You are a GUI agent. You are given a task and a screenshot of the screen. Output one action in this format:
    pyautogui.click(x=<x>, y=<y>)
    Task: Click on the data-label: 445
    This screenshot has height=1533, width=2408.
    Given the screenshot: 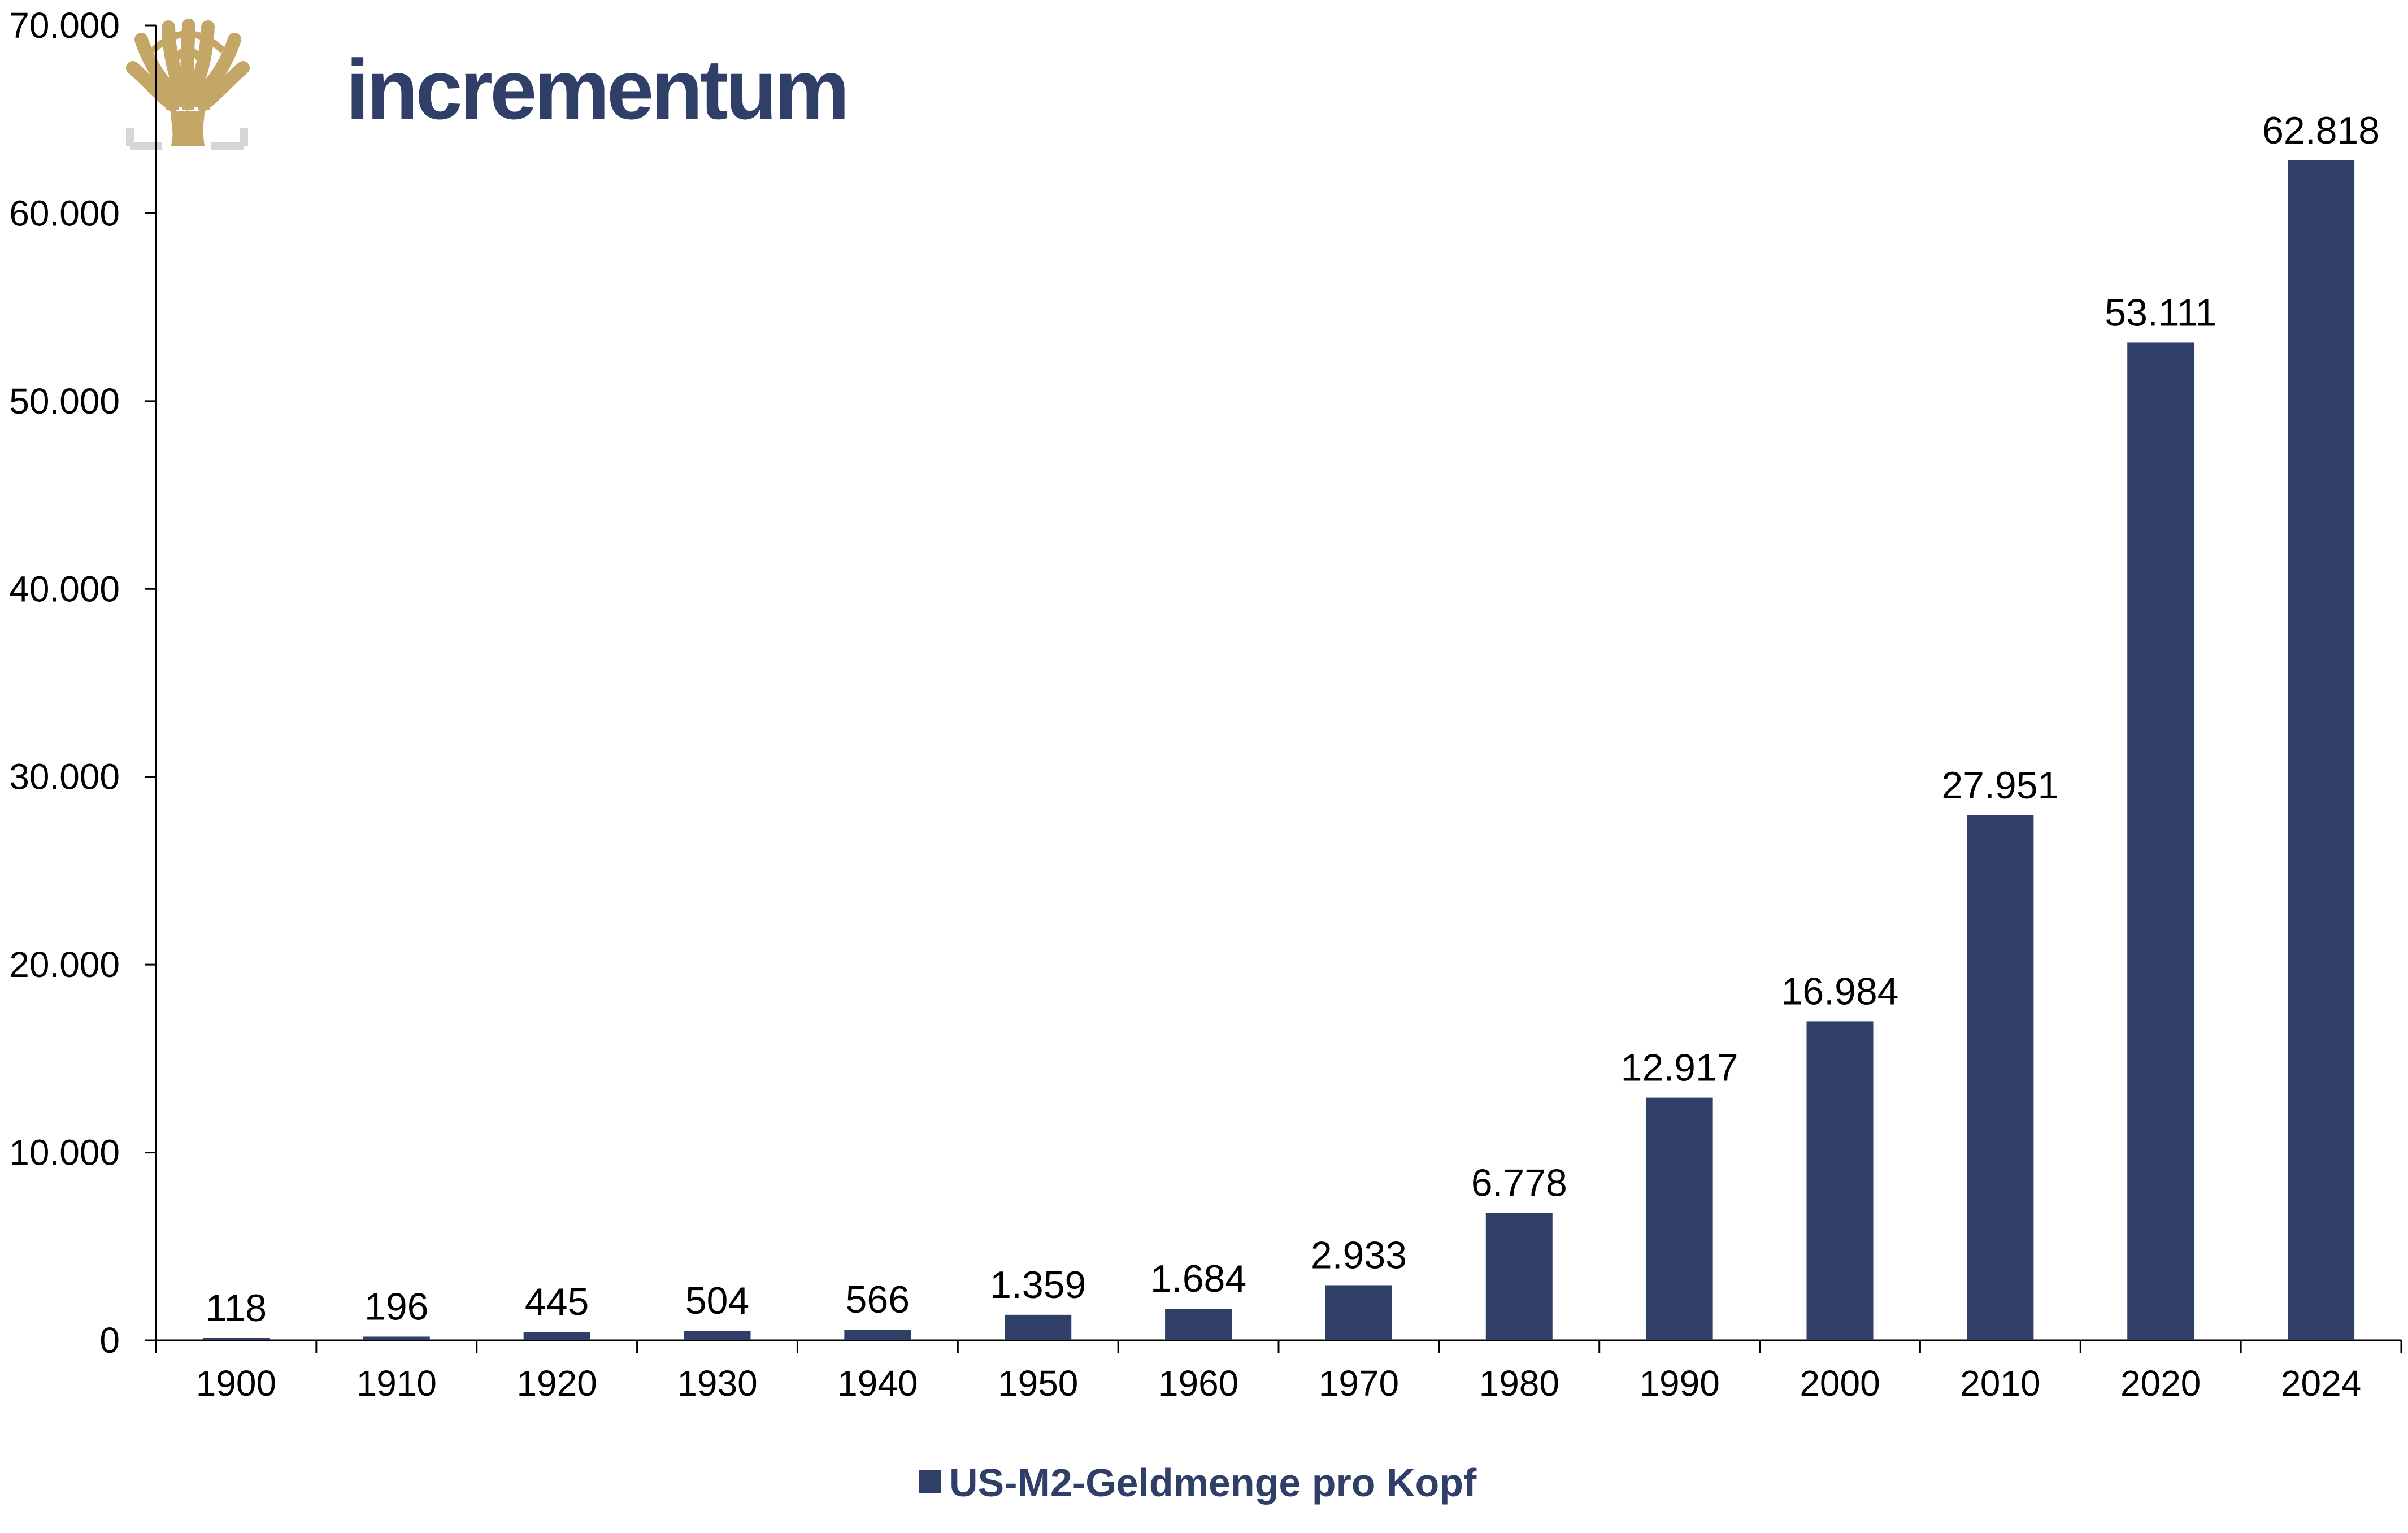 What is the action you would take?
    pyautogui.click(x=557, y=1301)
    